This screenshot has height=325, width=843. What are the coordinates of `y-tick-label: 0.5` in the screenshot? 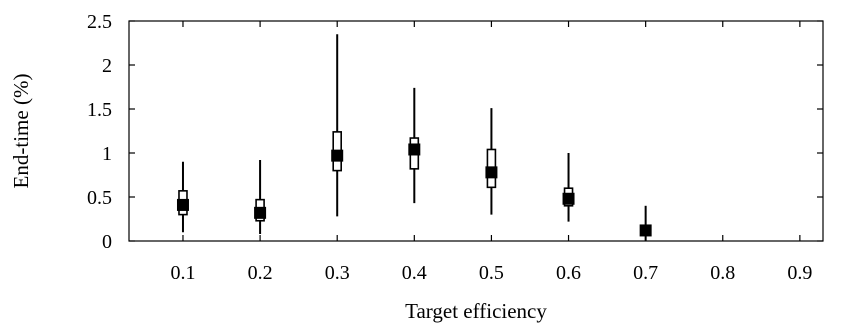 It's located at (99, 198).